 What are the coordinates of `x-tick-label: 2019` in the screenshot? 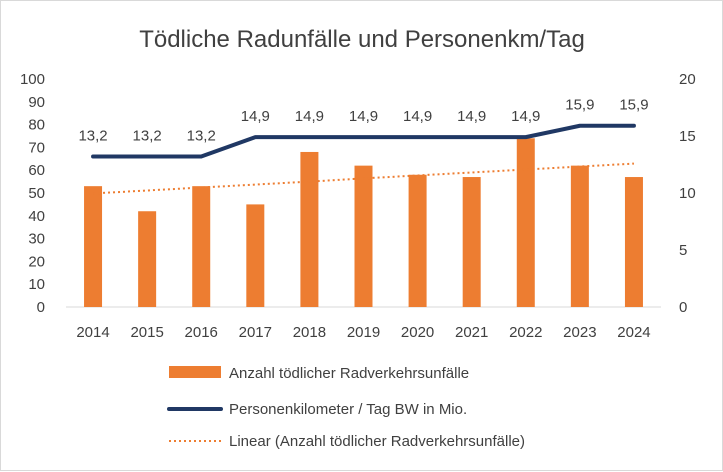 It's located at (363, 332).